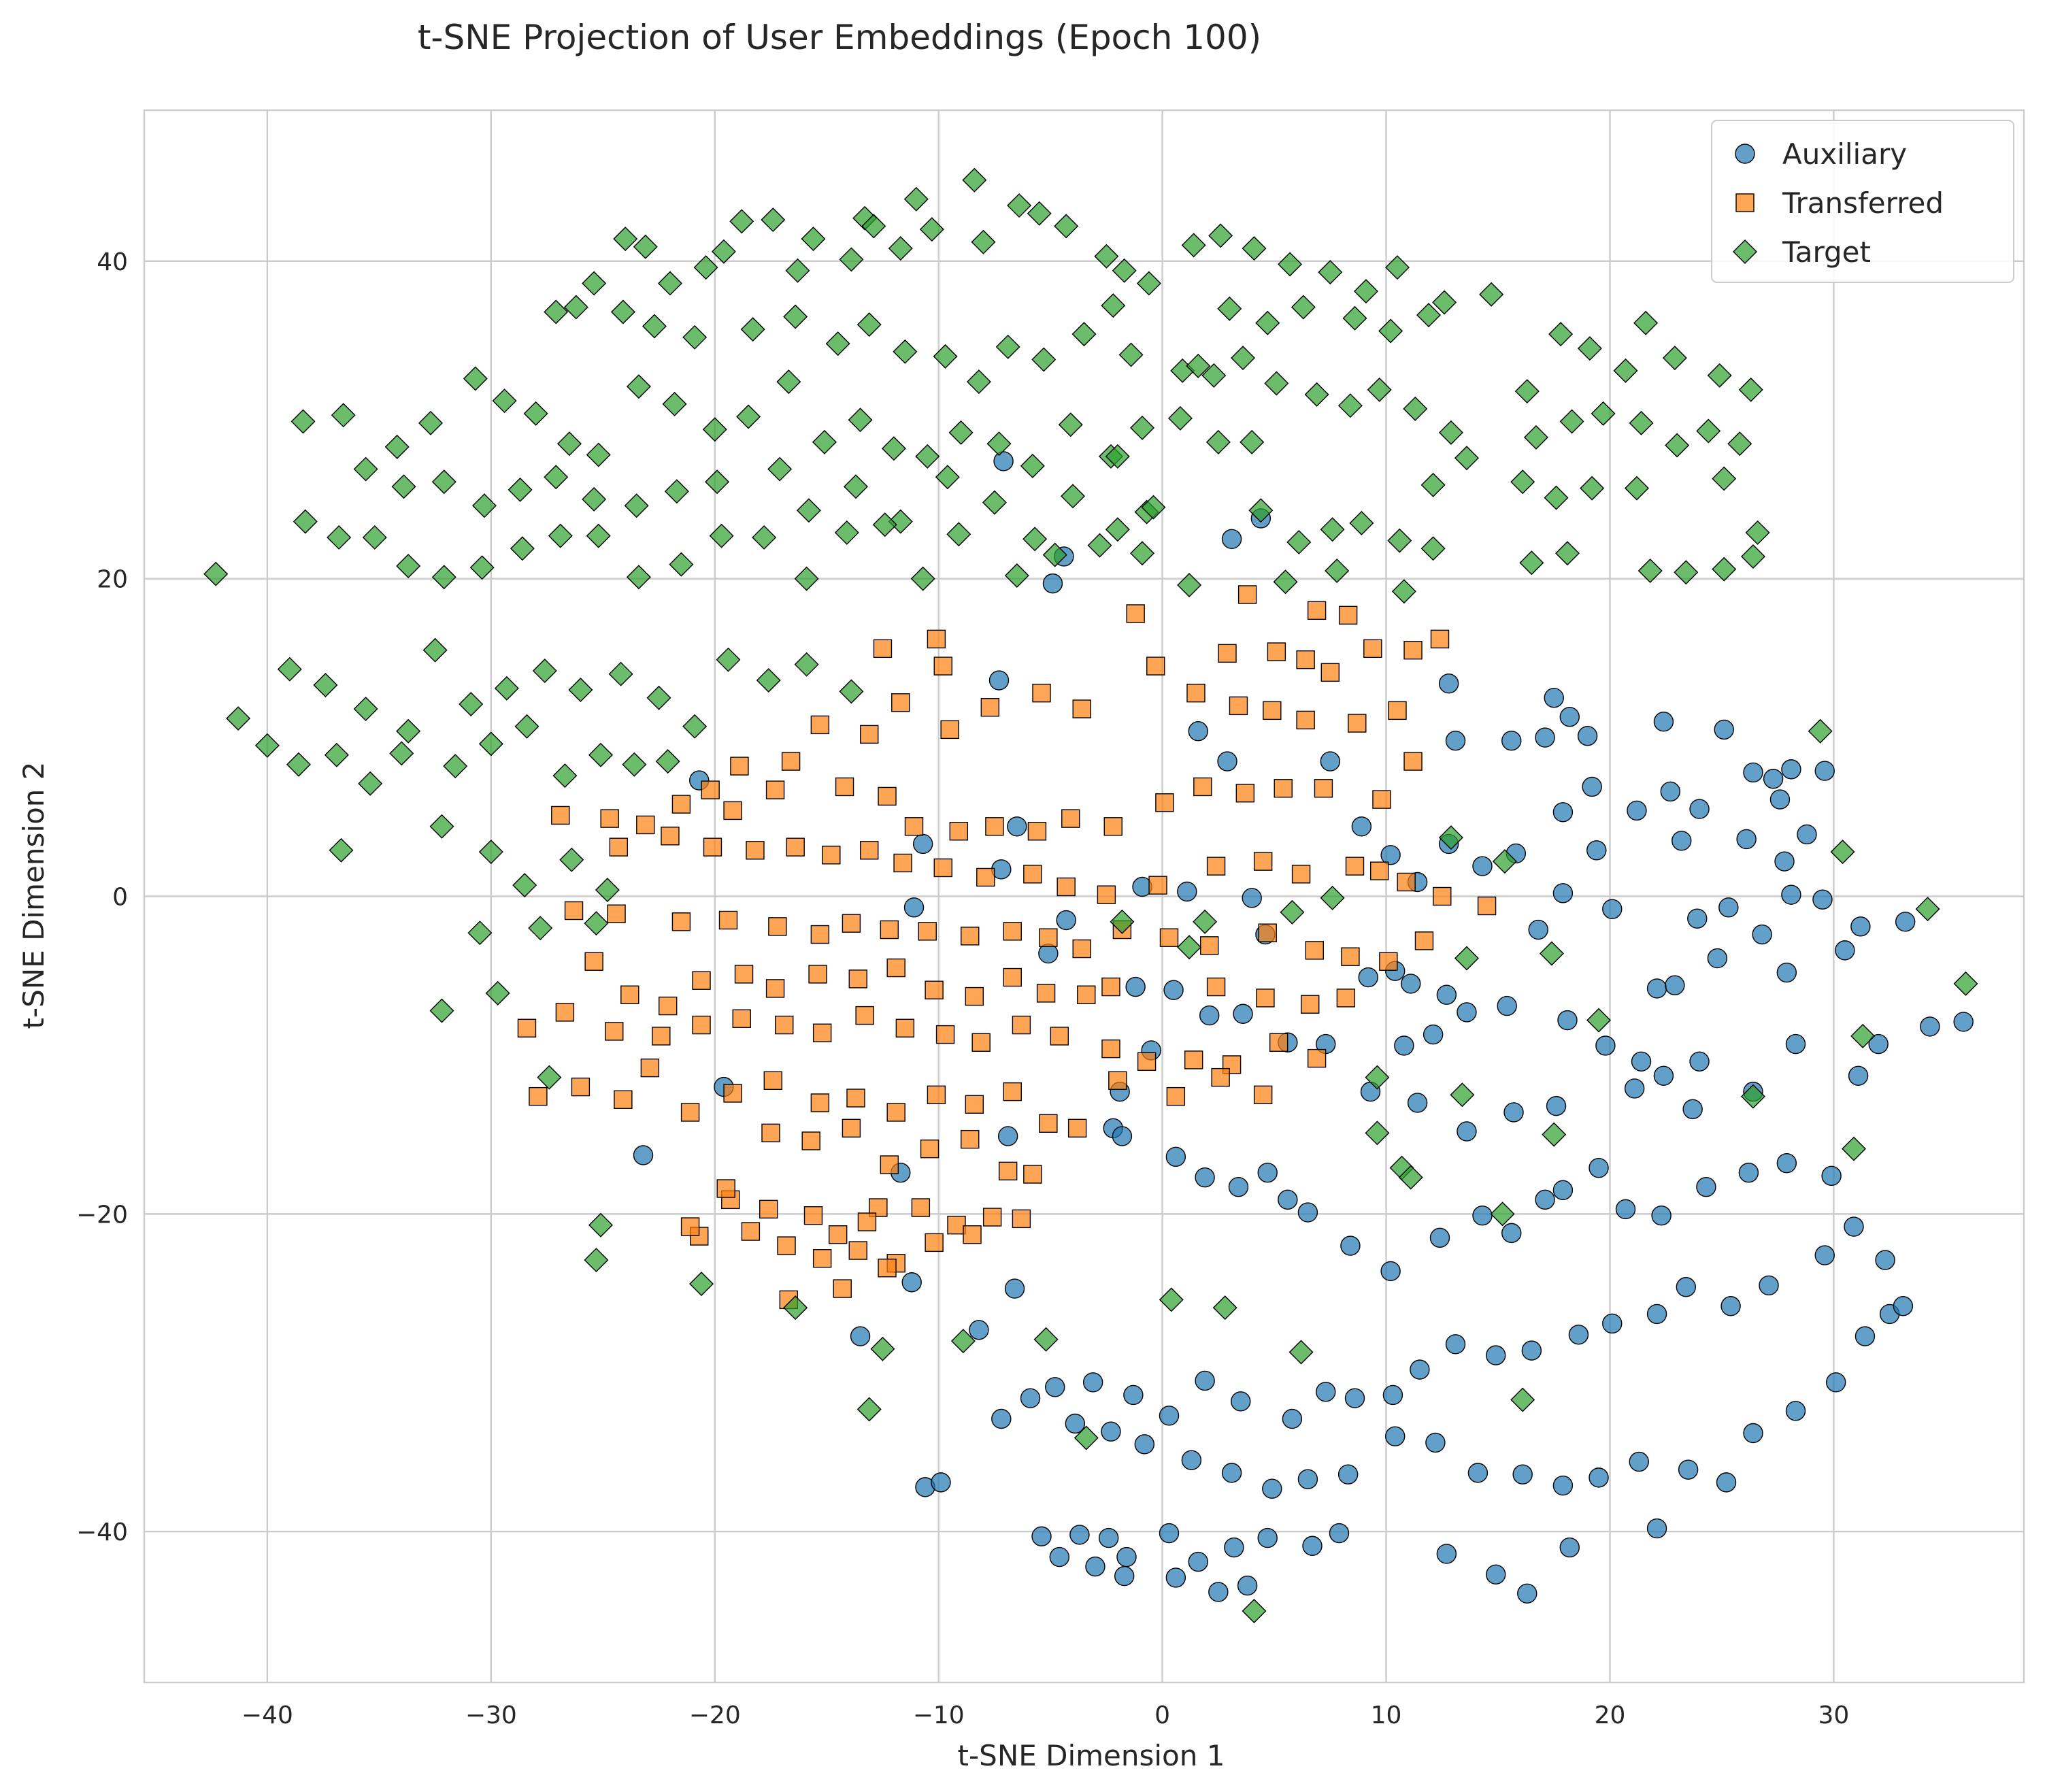 Image resolution: width=2062 pixels, height=1792 pixels. What do you see at coordinates (1834, 1715) in the screenshot?
I see `x-tick-label: 30` at bounding box center [1834, 1715].